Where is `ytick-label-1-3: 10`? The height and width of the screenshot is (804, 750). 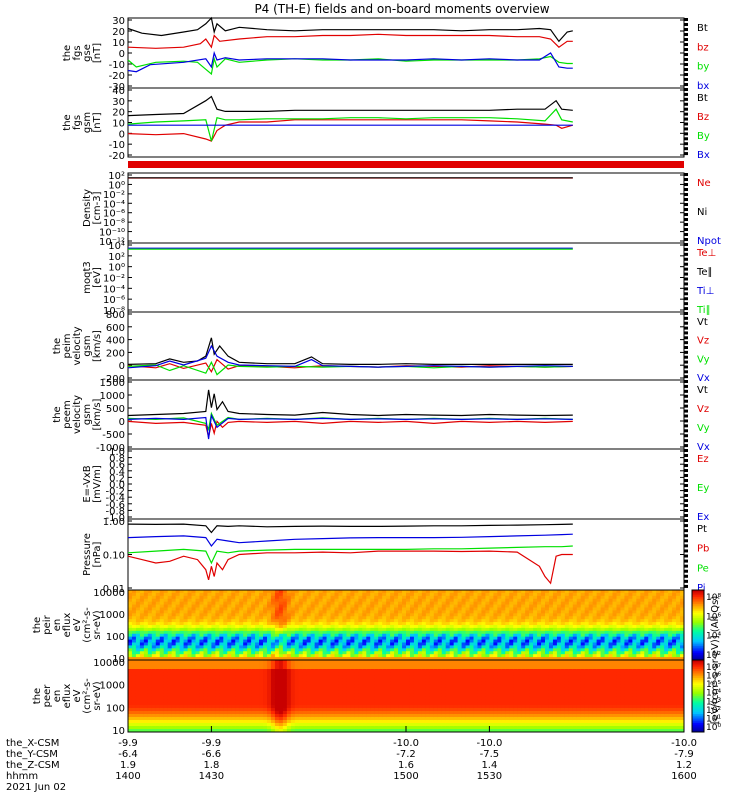 ytick-label-1-3: 10 is located at coordinates (118, 124).